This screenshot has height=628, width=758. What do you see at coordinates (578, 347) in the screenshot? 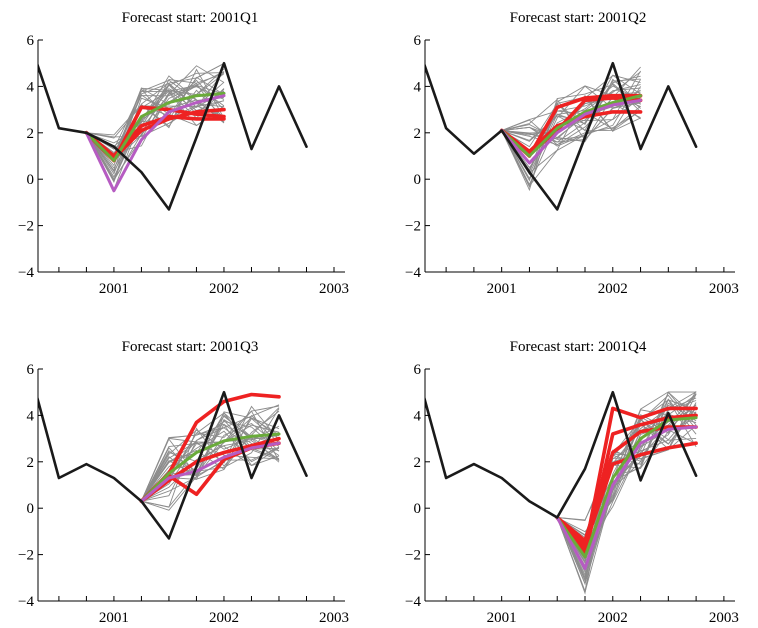
I see `panel-title: Forecast start: 2001Q4` at bounding box center [578, 347].